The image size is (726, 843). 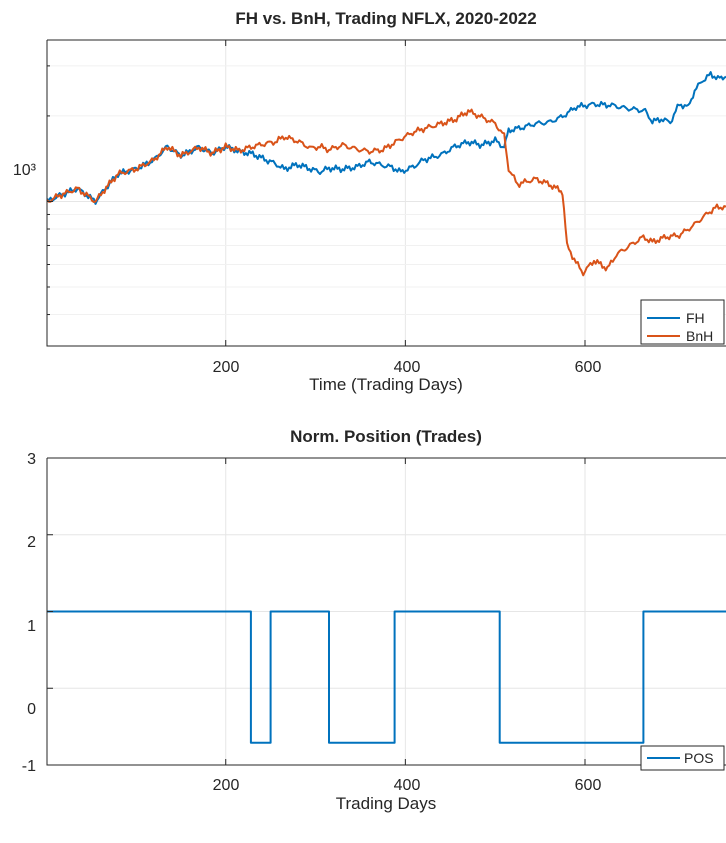 I want to click on bottom-chart-title: Norm. Position (Trades), so click(x=386, y=436).